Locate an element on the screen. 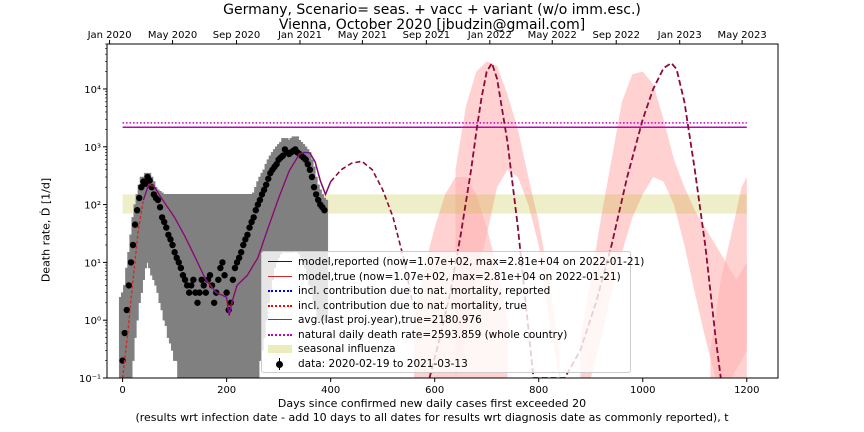  y-tick-label: 10⁻¹ is located at coordinates (90, 379).